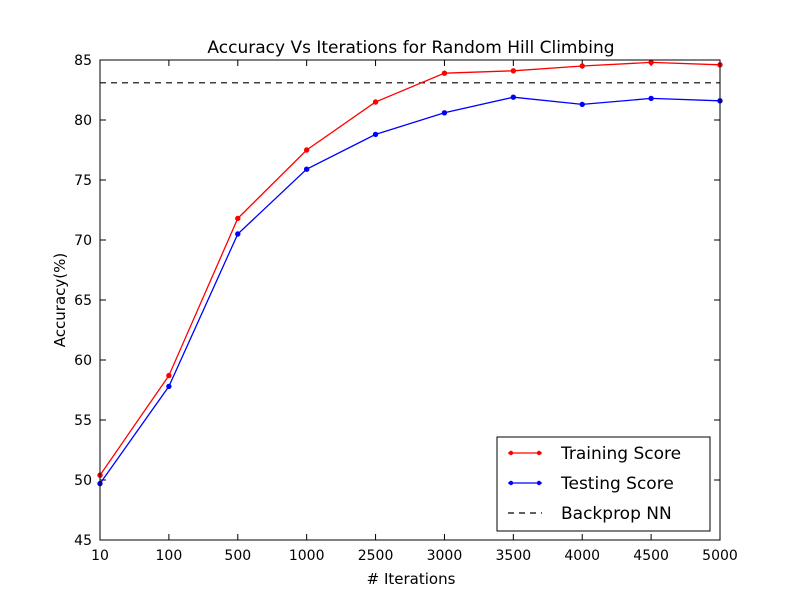 The image size is (800, 600). I want to click on y-tick-label: 45, so click(83, 541).